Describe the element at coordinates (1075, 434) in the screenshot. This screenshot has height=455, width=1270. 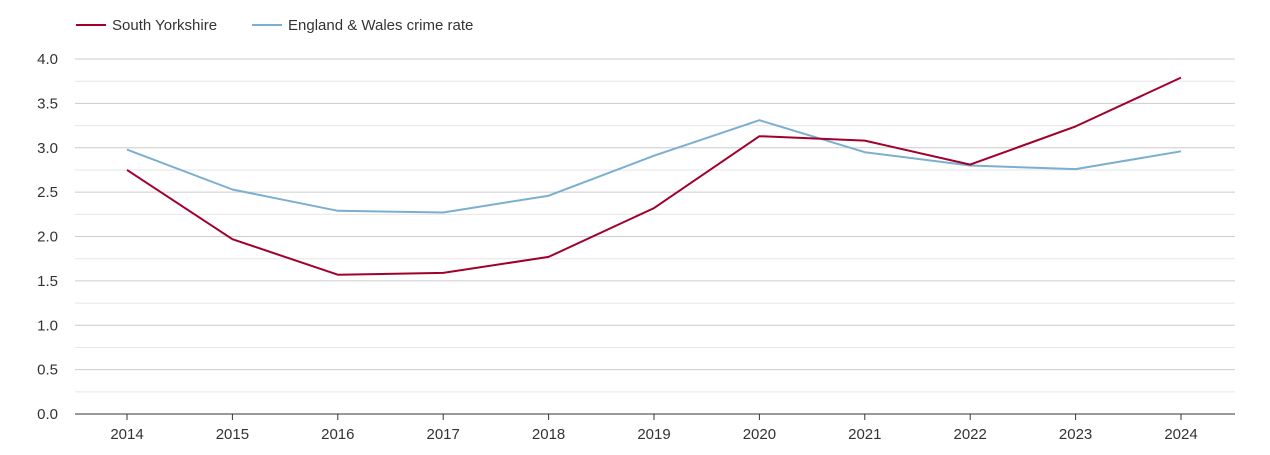
I see `x-tick-label: 2023` at that location.